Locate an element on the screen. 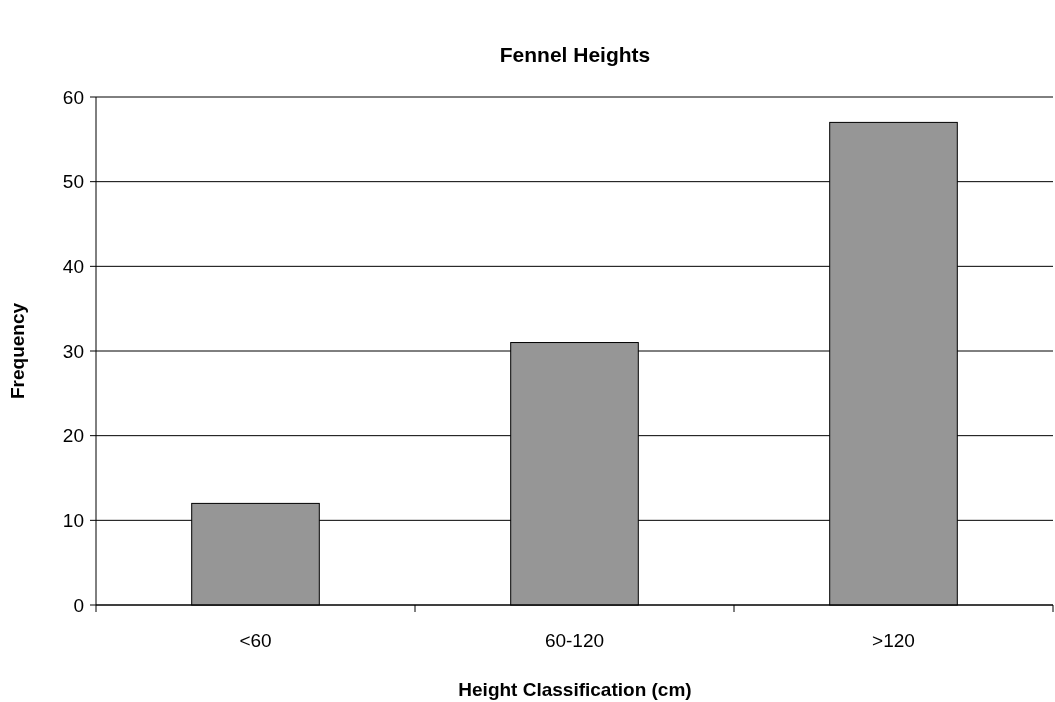 Image resolution: width=1055 pixels, height=702 pixels. y-tick-label: 30 is located at coordinates (73, 351).